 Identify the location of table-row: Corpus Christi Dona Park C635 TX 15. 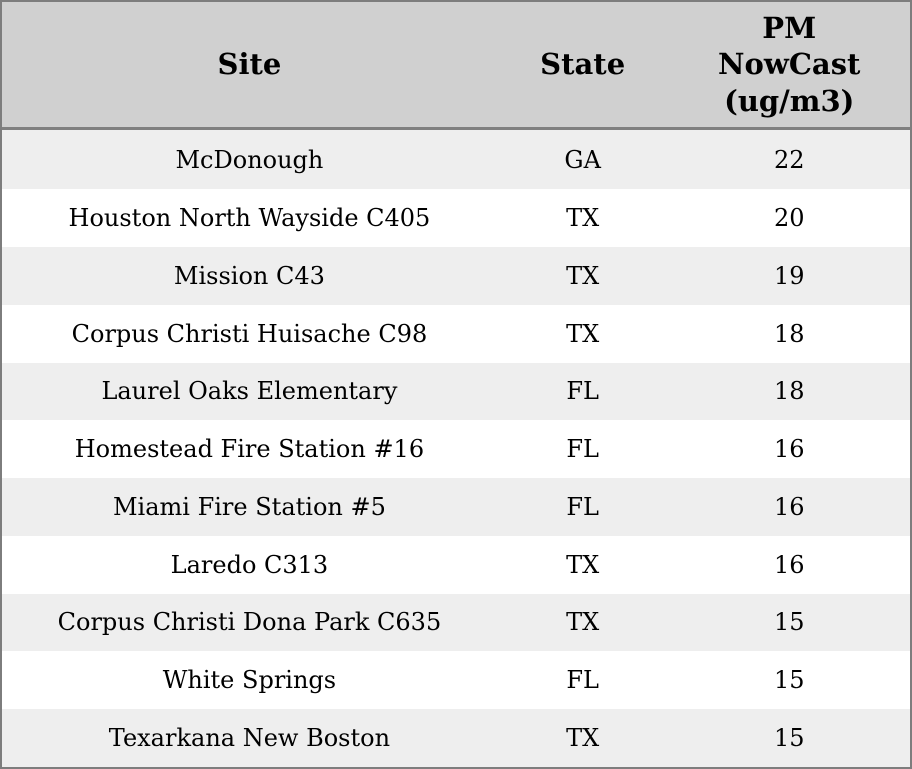
(456, 622).